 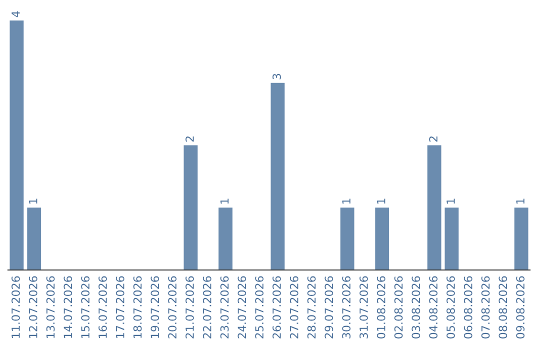 What do you see at coordinates (224, 307) in the screenshot?
I see `x-tick-label: 23.07.2026` at bounding box center [224, 307].